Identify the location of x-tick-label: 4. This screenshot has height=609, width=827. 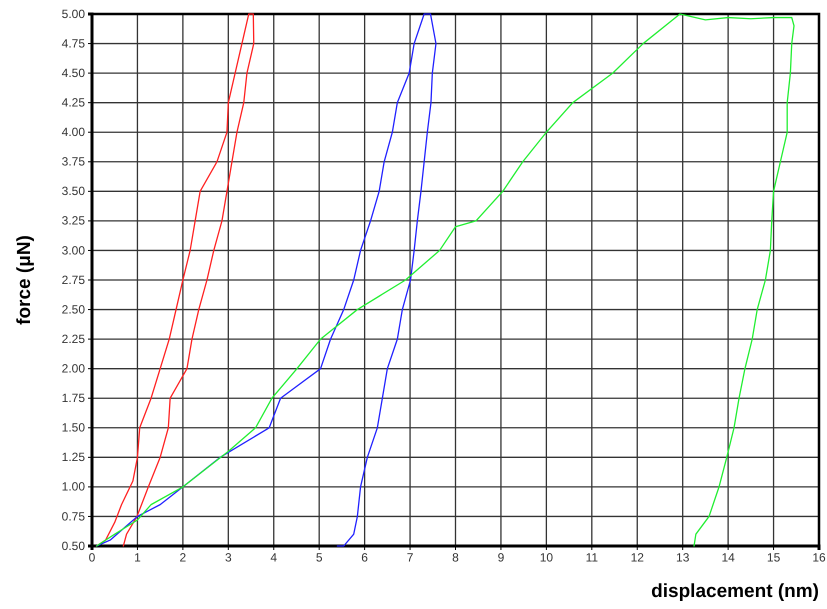
(274, 557).